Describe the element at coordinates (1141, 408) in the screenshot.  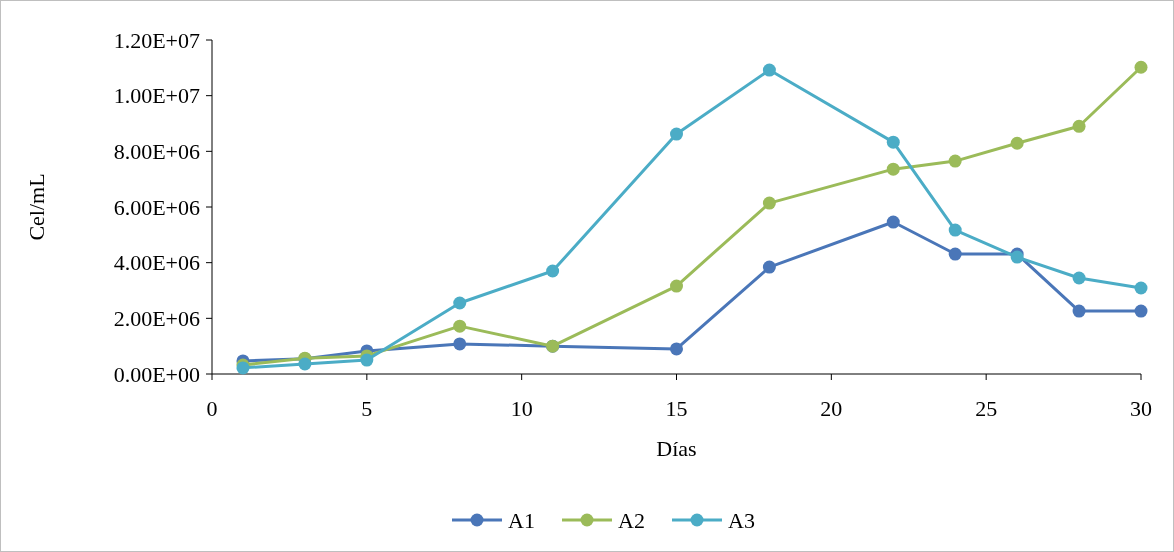
I see `x-tick-label: 30` at that location.